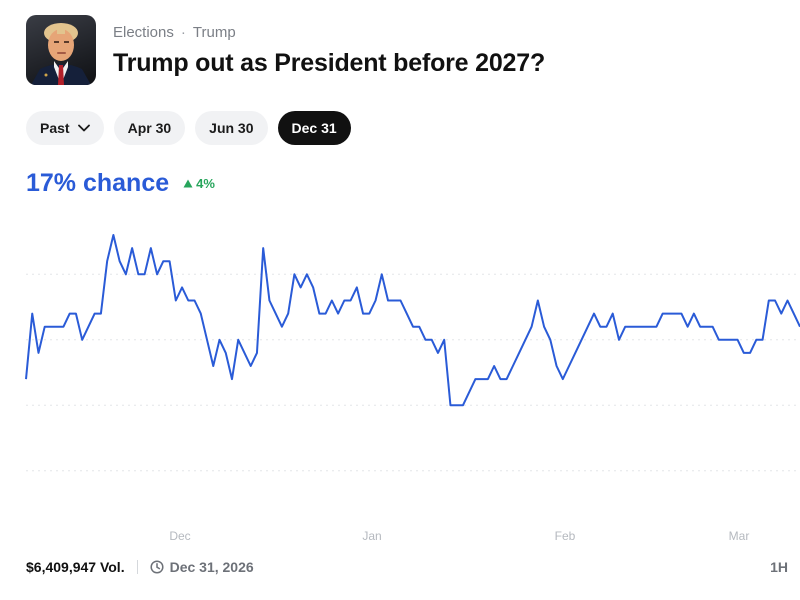  What do you see at coordinates (205, 183) in the screenshot?
I see `change-value: 4%` at bounding box center [205, 183].